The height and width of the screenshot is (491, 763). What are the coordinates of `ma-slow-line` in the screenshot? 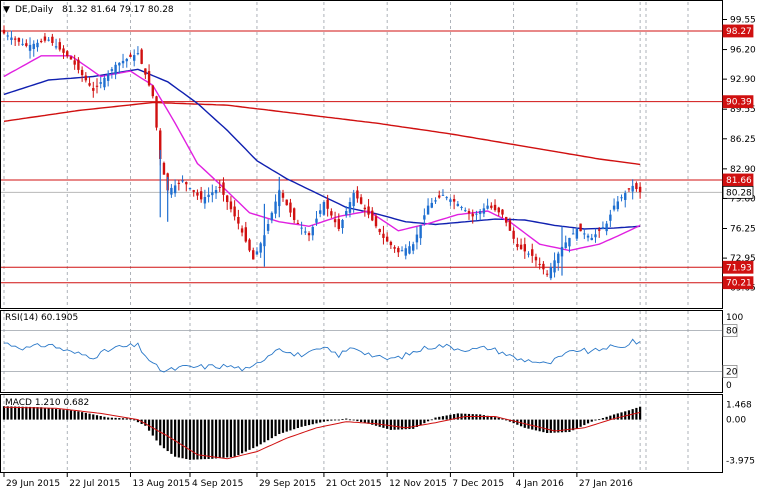 It's located at (322, 133).